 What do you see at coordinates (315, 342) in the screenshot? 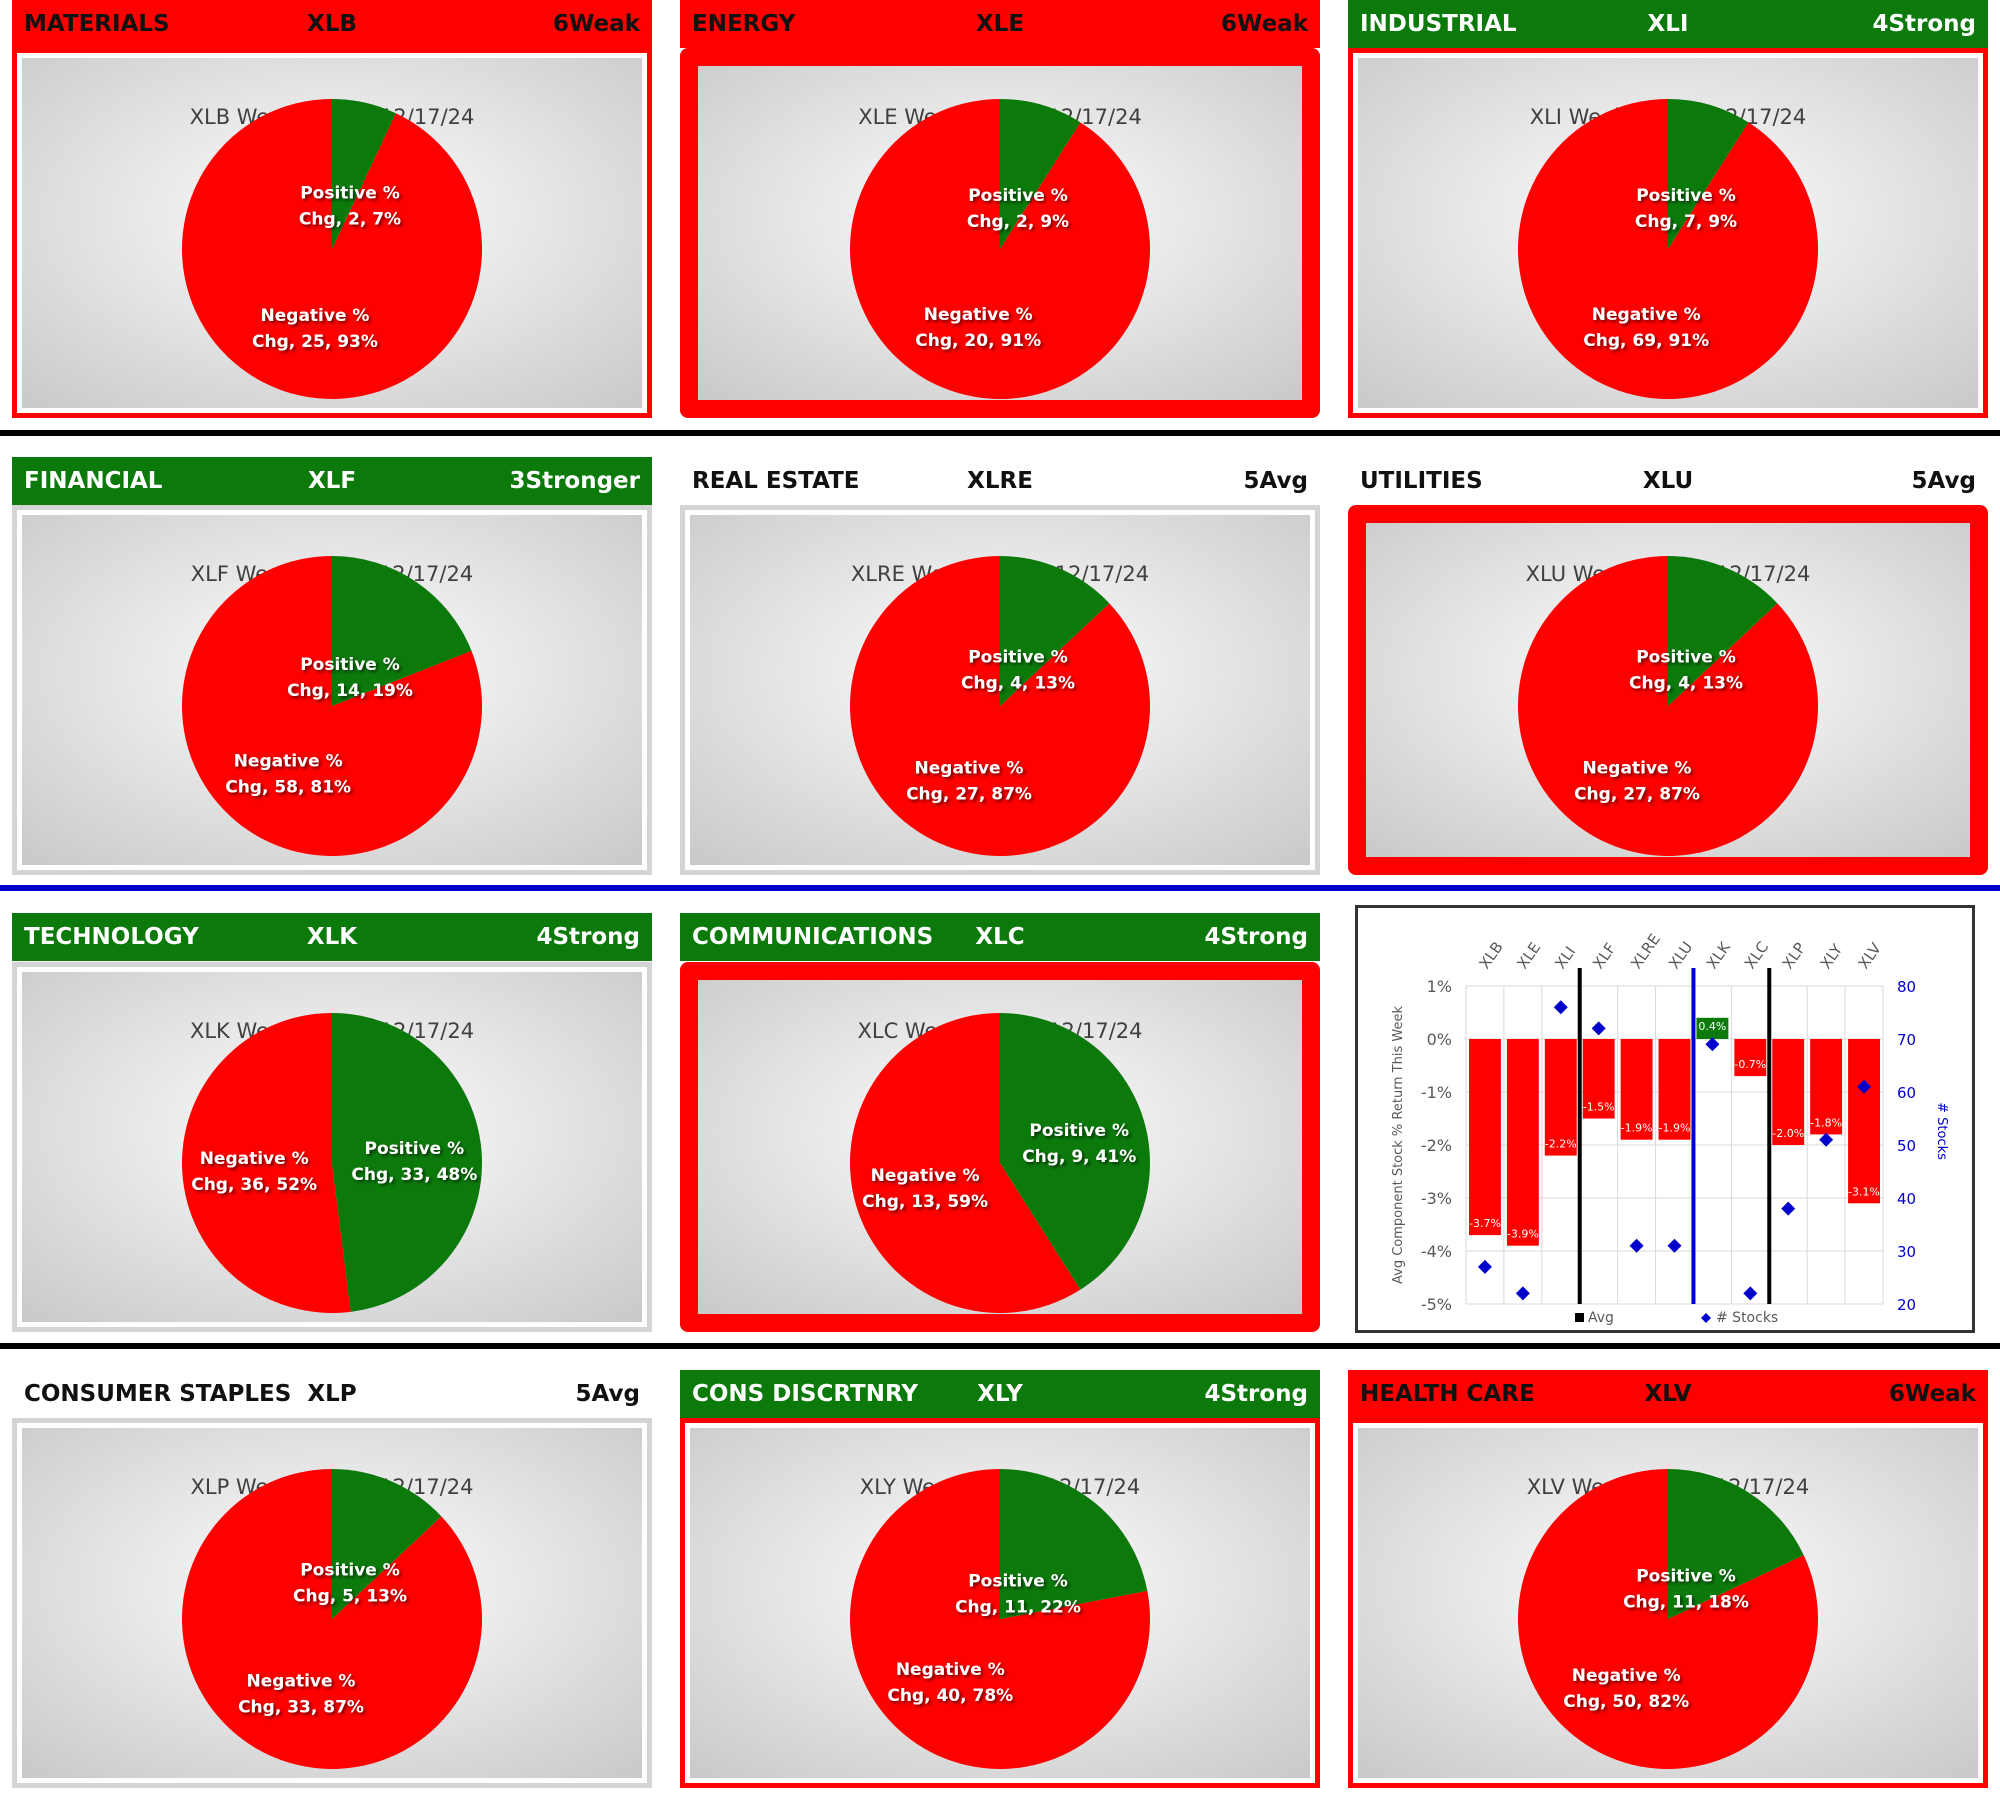
I see `negative-slice-label-line2: Chg, 25, 93%` at bounding box center [315, 342].